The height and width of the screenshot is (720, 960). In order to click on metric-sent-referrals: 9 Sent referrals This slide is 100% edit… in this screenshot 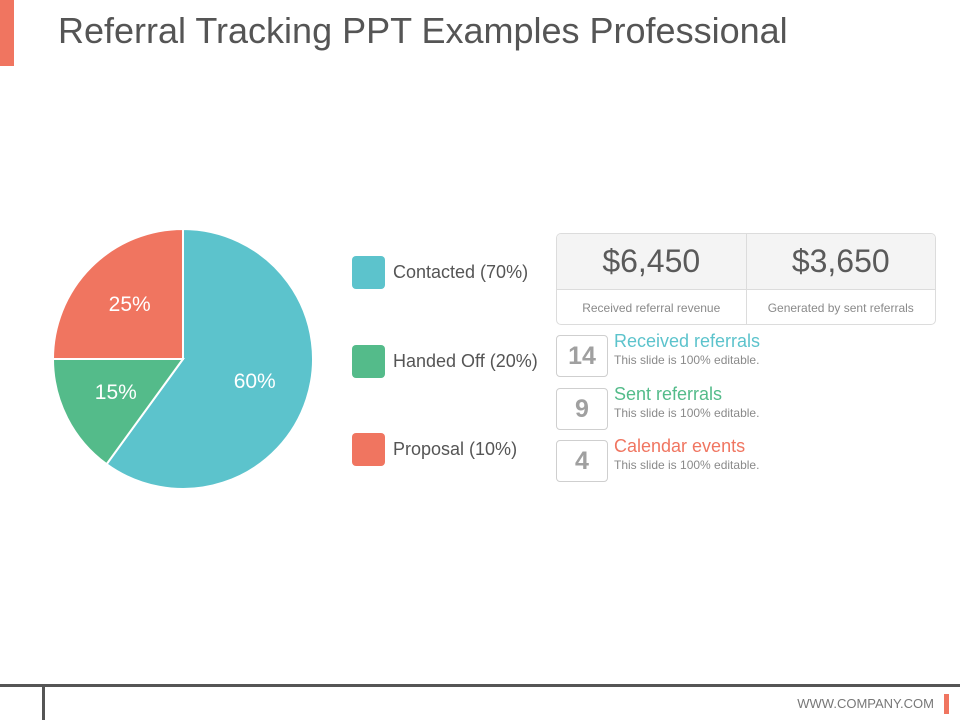, I will do `click(657, 407)`.